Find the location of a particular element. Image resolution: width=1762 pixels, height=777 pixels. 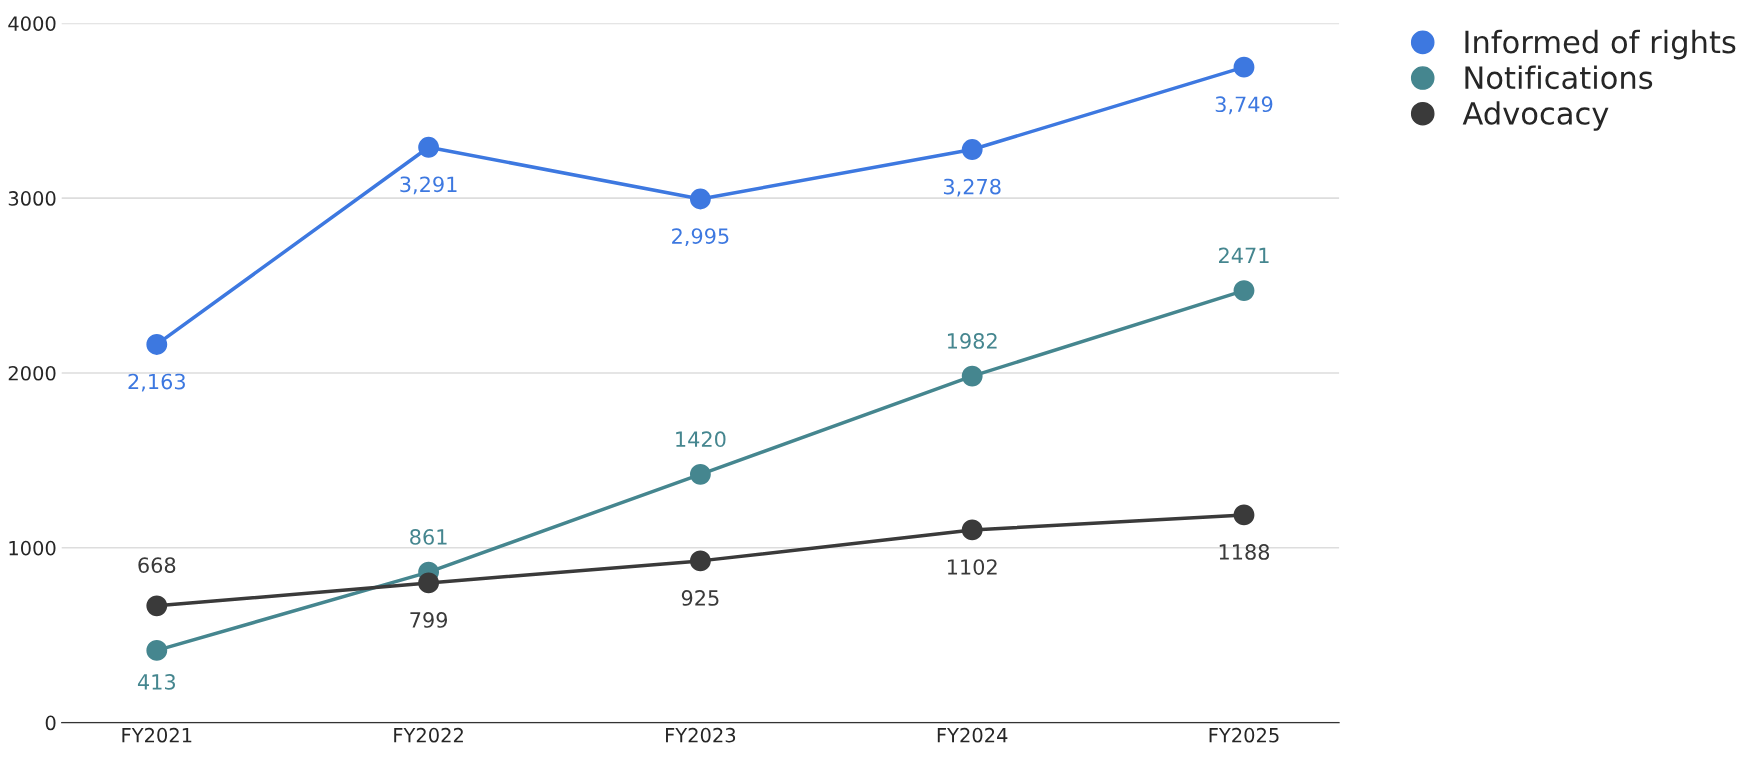

y-tick-label: 4000 is located at coordinates (32, 23).